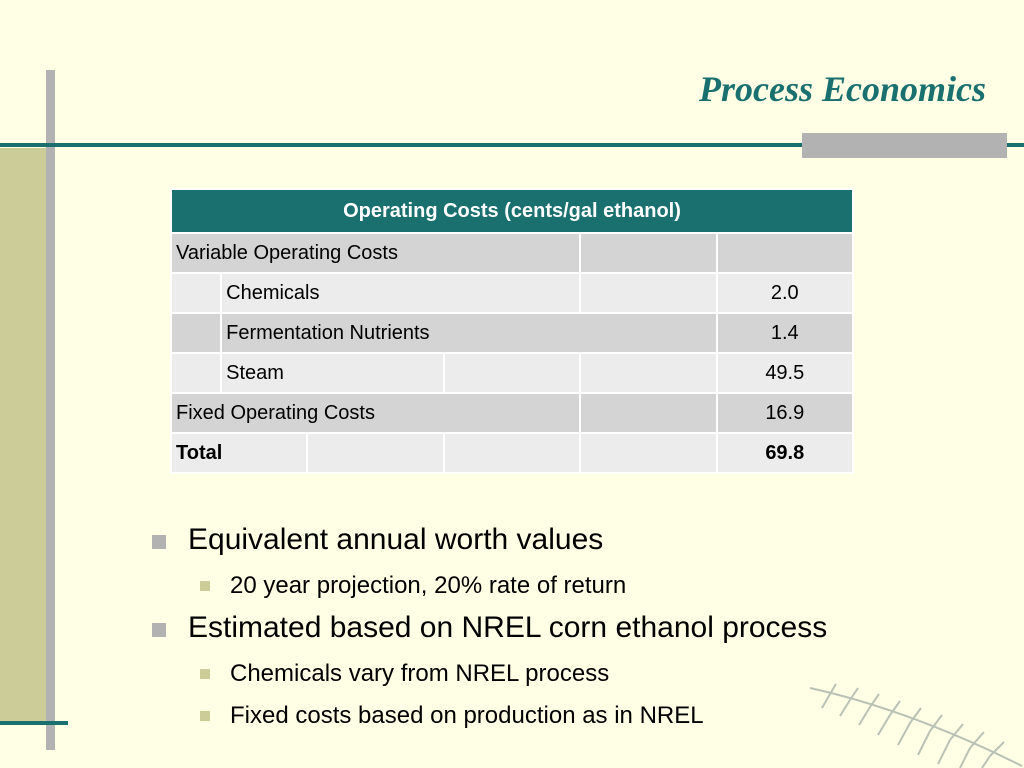 The width and height of the screenshot is (1024, 768). What do you see at coordinates (34, 723) in the screenshot?
I see `bottom-left-line` at bounding box center [34, 723].